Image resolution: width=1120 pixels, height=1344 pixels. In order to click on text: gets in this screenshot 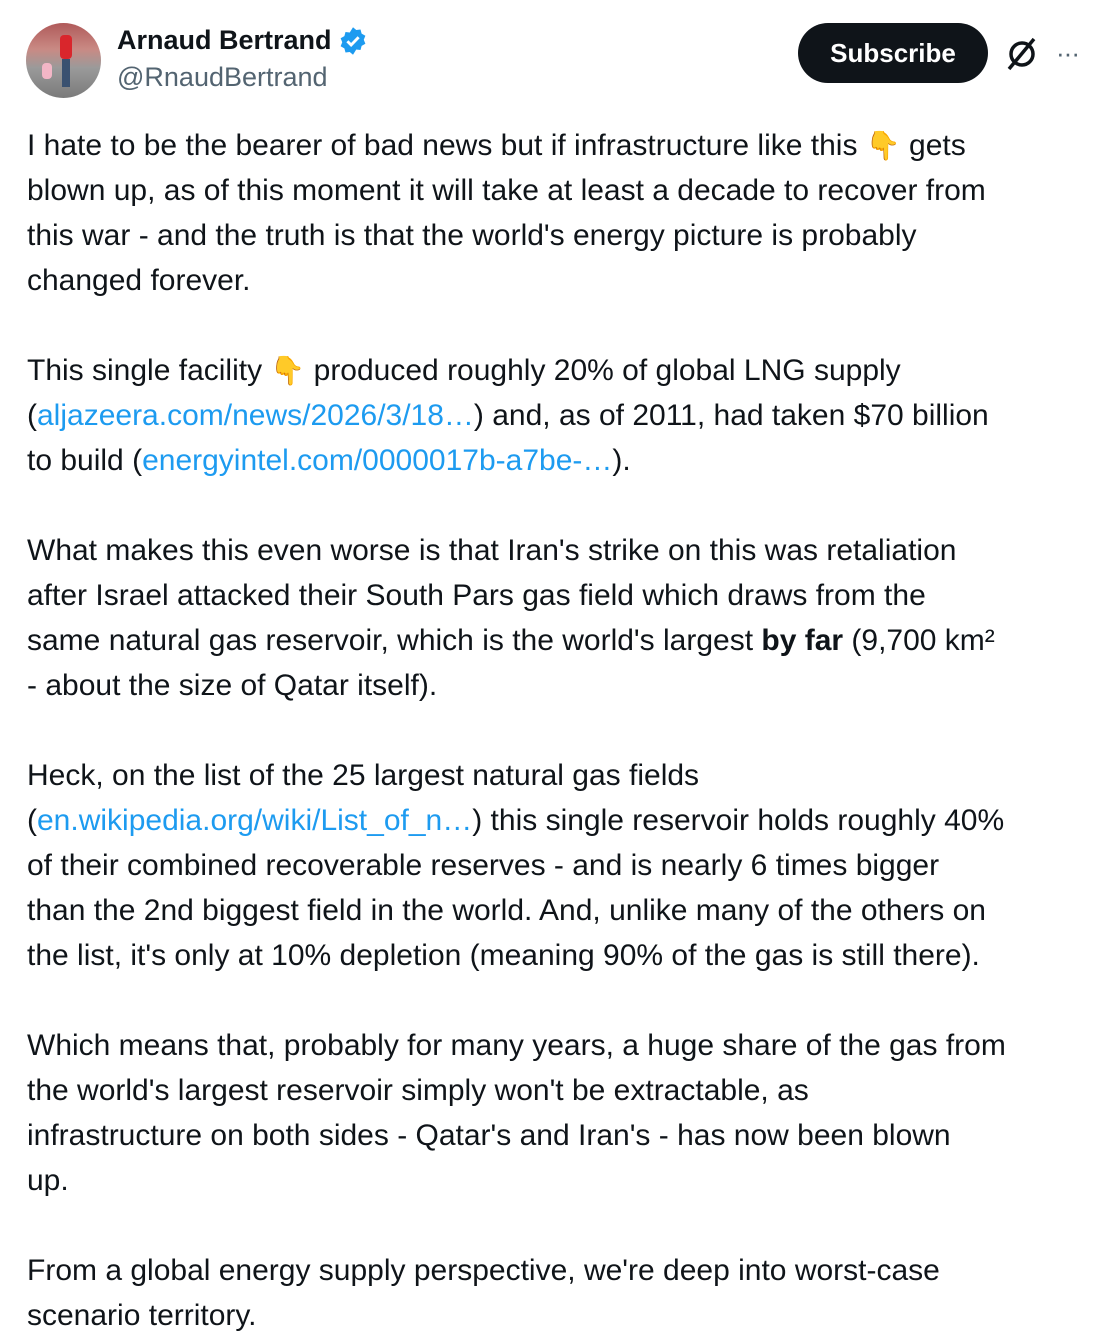, I will do `click(933, 145)`.